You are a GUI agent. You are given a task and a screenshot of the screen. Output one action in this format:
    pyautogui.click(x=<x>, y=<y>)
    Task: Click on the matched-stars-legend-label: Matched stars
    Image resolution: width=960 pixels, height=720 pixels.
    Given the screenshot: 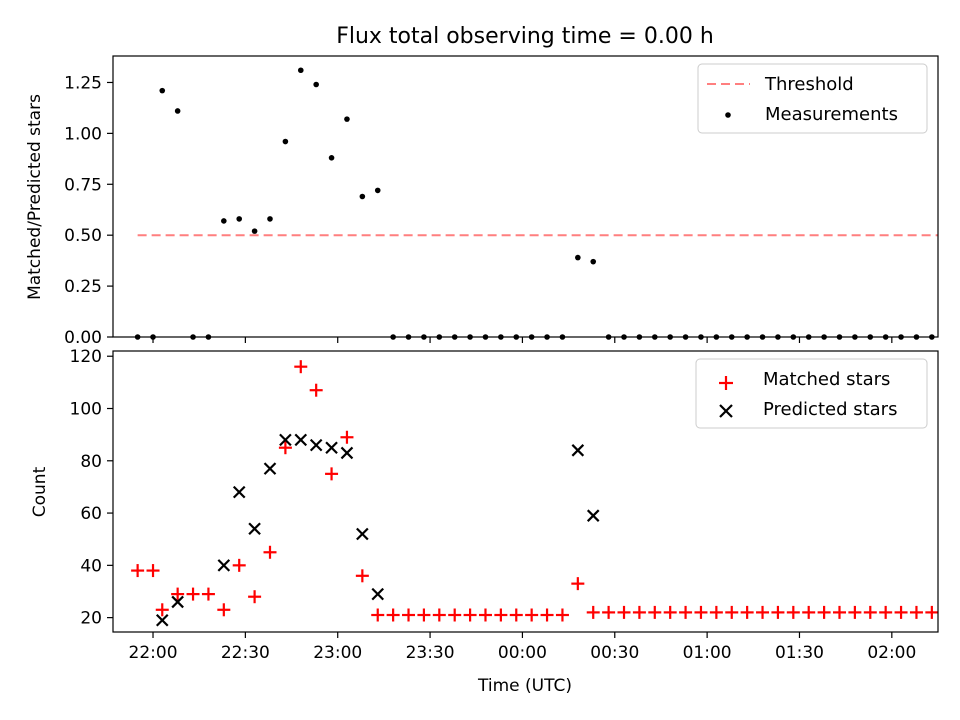 What is the action you would take?
    pyautogui.click(x=826, y=379)
    